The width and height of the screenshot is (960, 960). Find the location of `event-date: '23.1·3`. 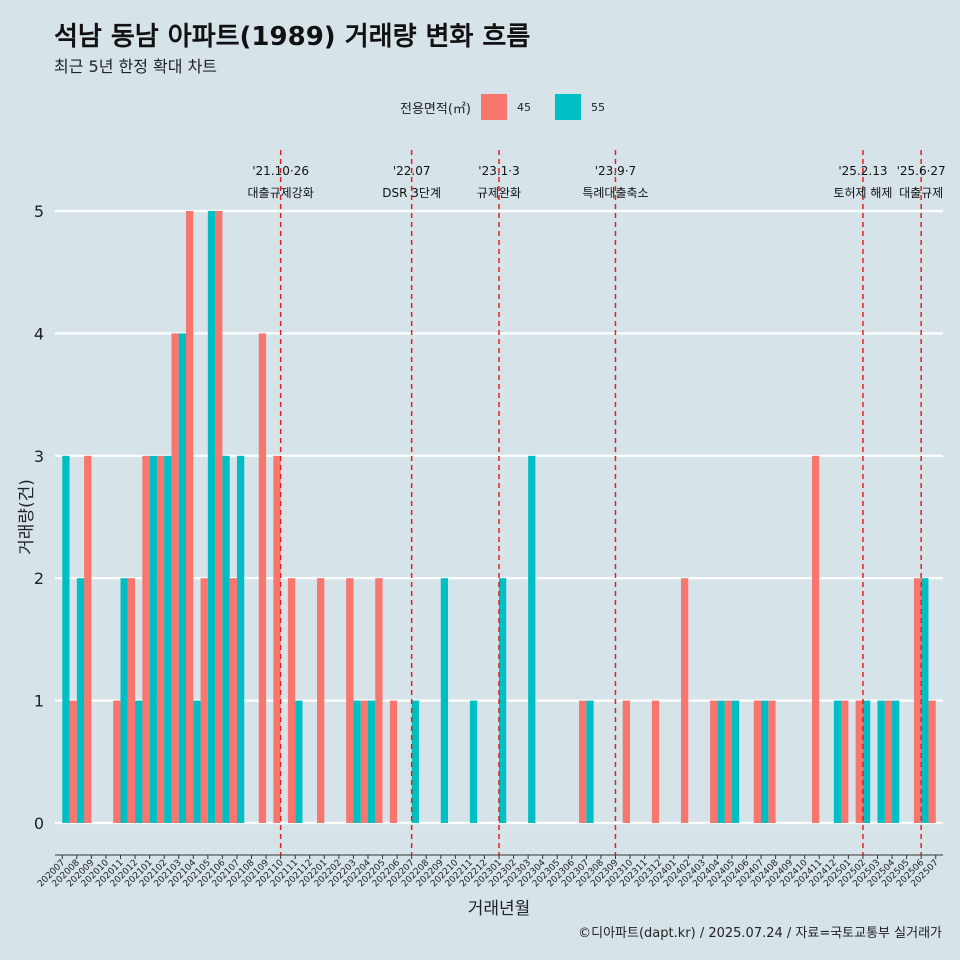

event-date: '23.1·3 is located at coordinates (498, 171).